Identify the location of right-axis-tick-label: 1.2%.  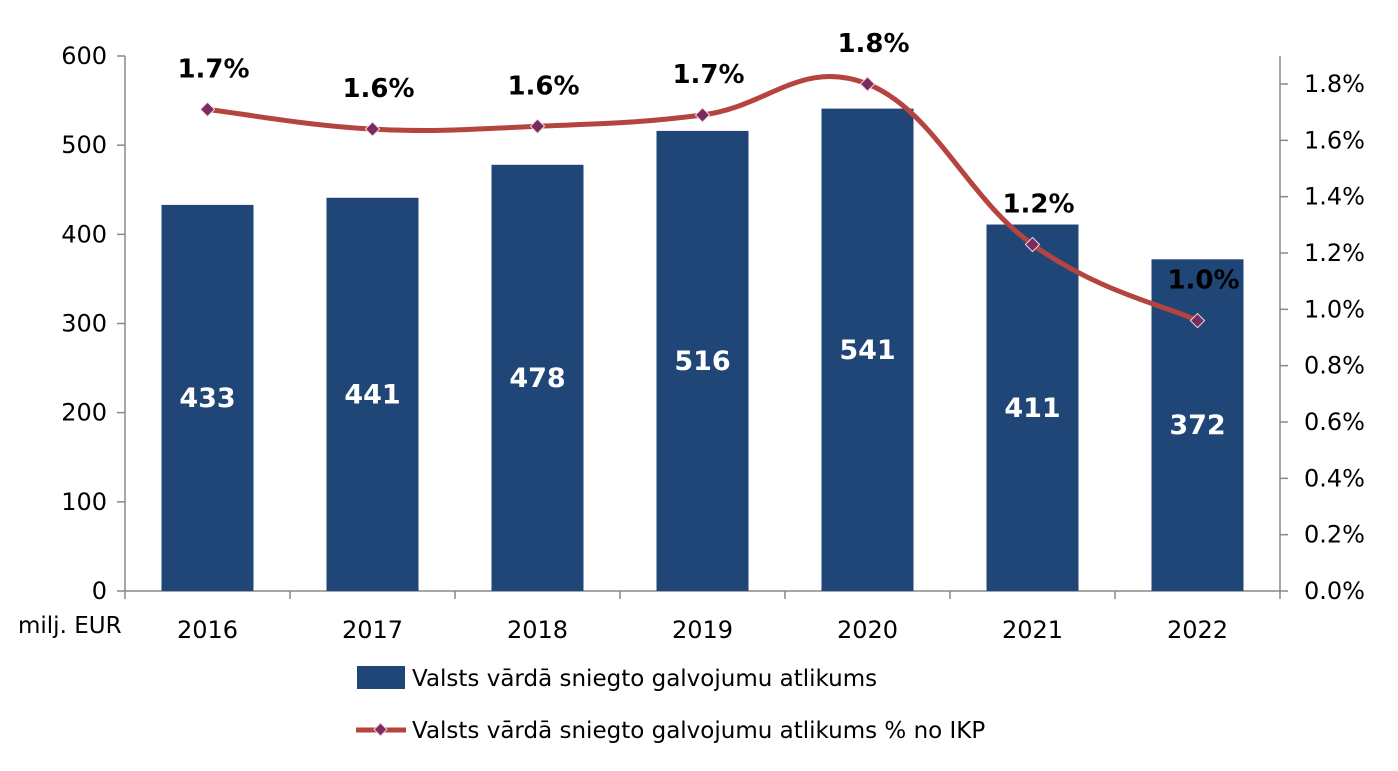
(1334, 253).